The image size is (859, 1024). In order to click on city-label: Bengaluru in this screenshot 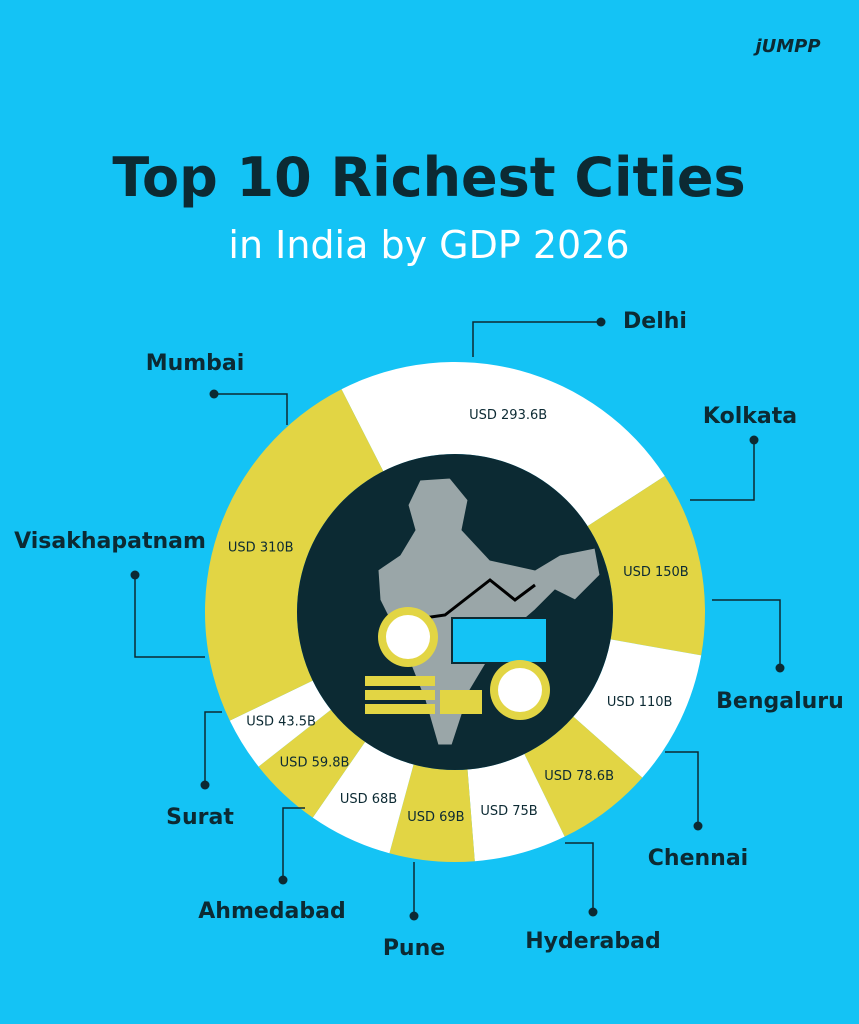, I will do `click(780, 701)`.